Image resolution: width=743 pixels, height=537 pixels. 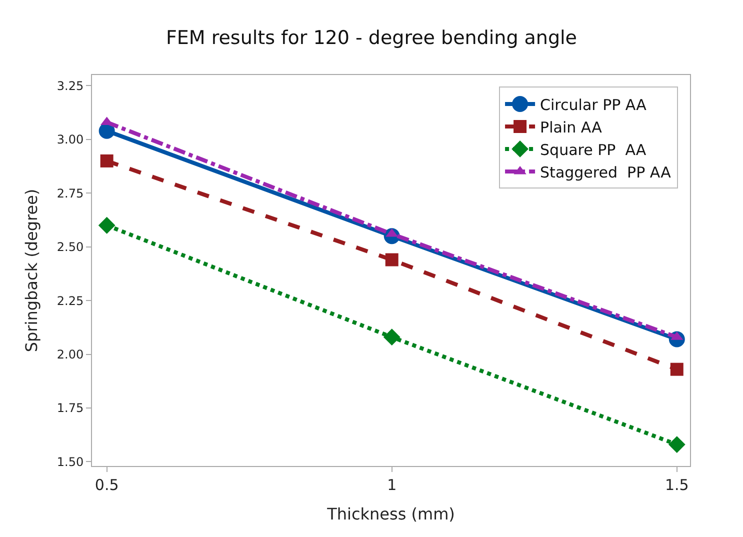 What do you see at coordinates (606, 172) in the screenshot?
I see `legend-label: Staggered PP AA` at bounding box center [606, 172].